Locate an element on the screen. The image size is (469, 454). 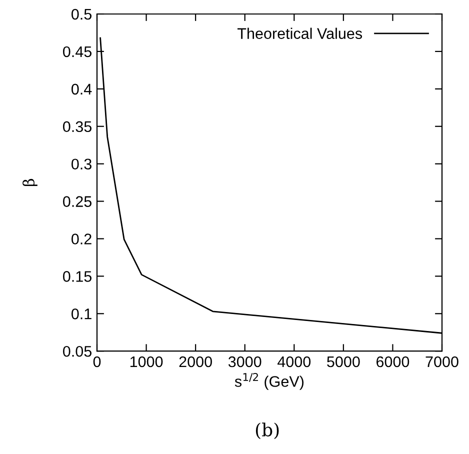
y-tick-label: 0.4 is located at coordinates (82, 89).